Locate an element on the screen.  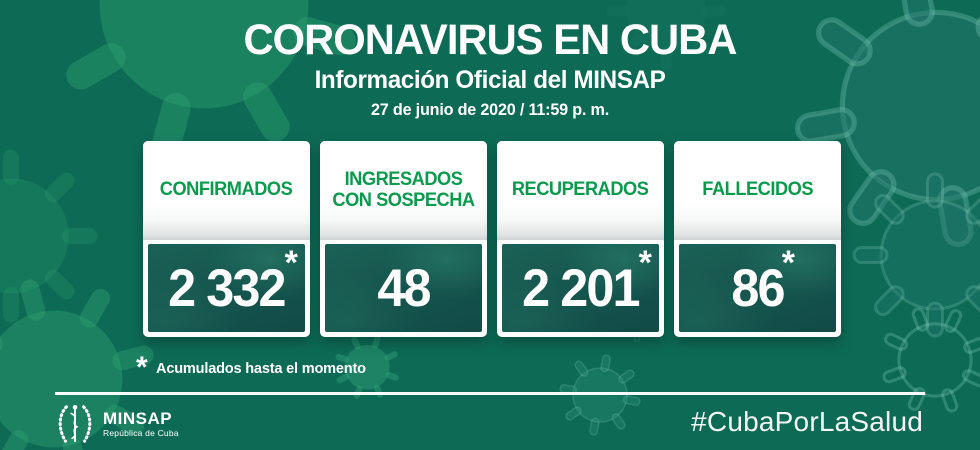
brand-text: MINSAP República de Cuba is located at coordinates (141, 423).